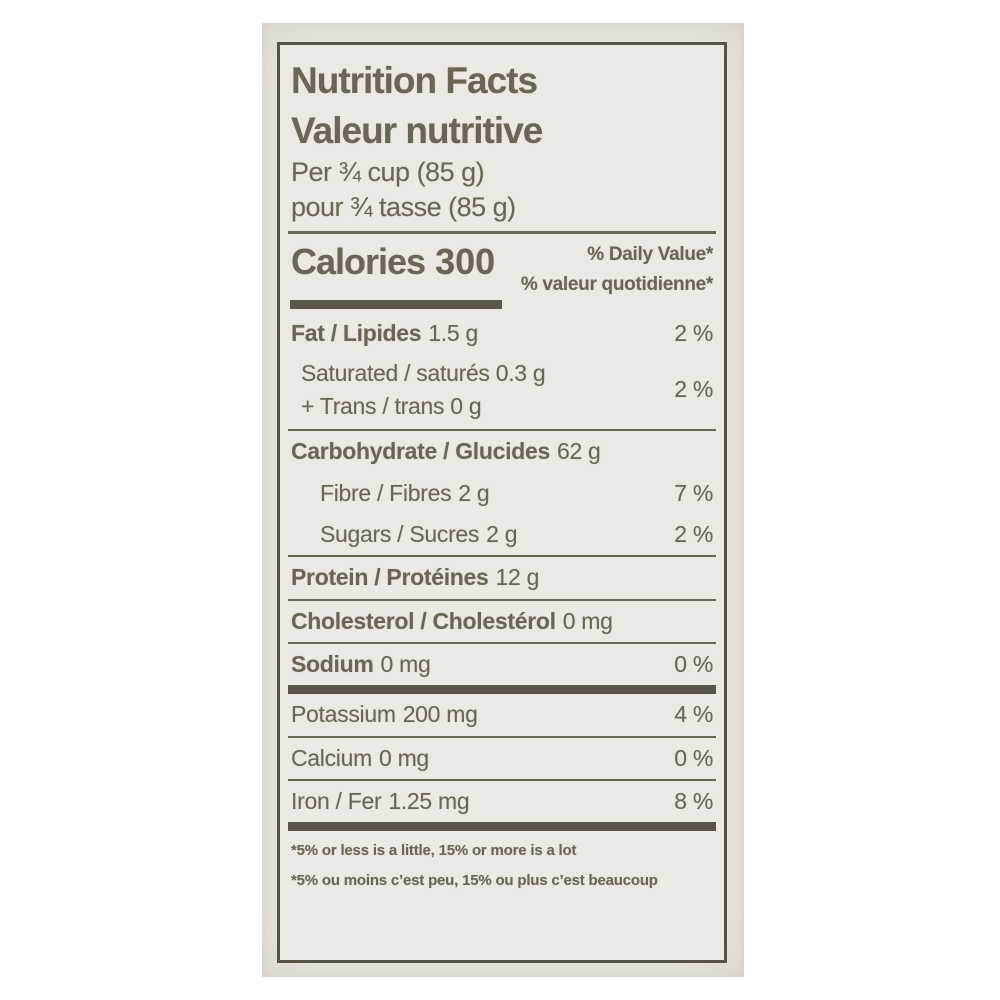  What do you see at coordinates (440, 714) in the screenshot?
I see `nutrient-amount: 200 mg` at bounding box center [440, 714].